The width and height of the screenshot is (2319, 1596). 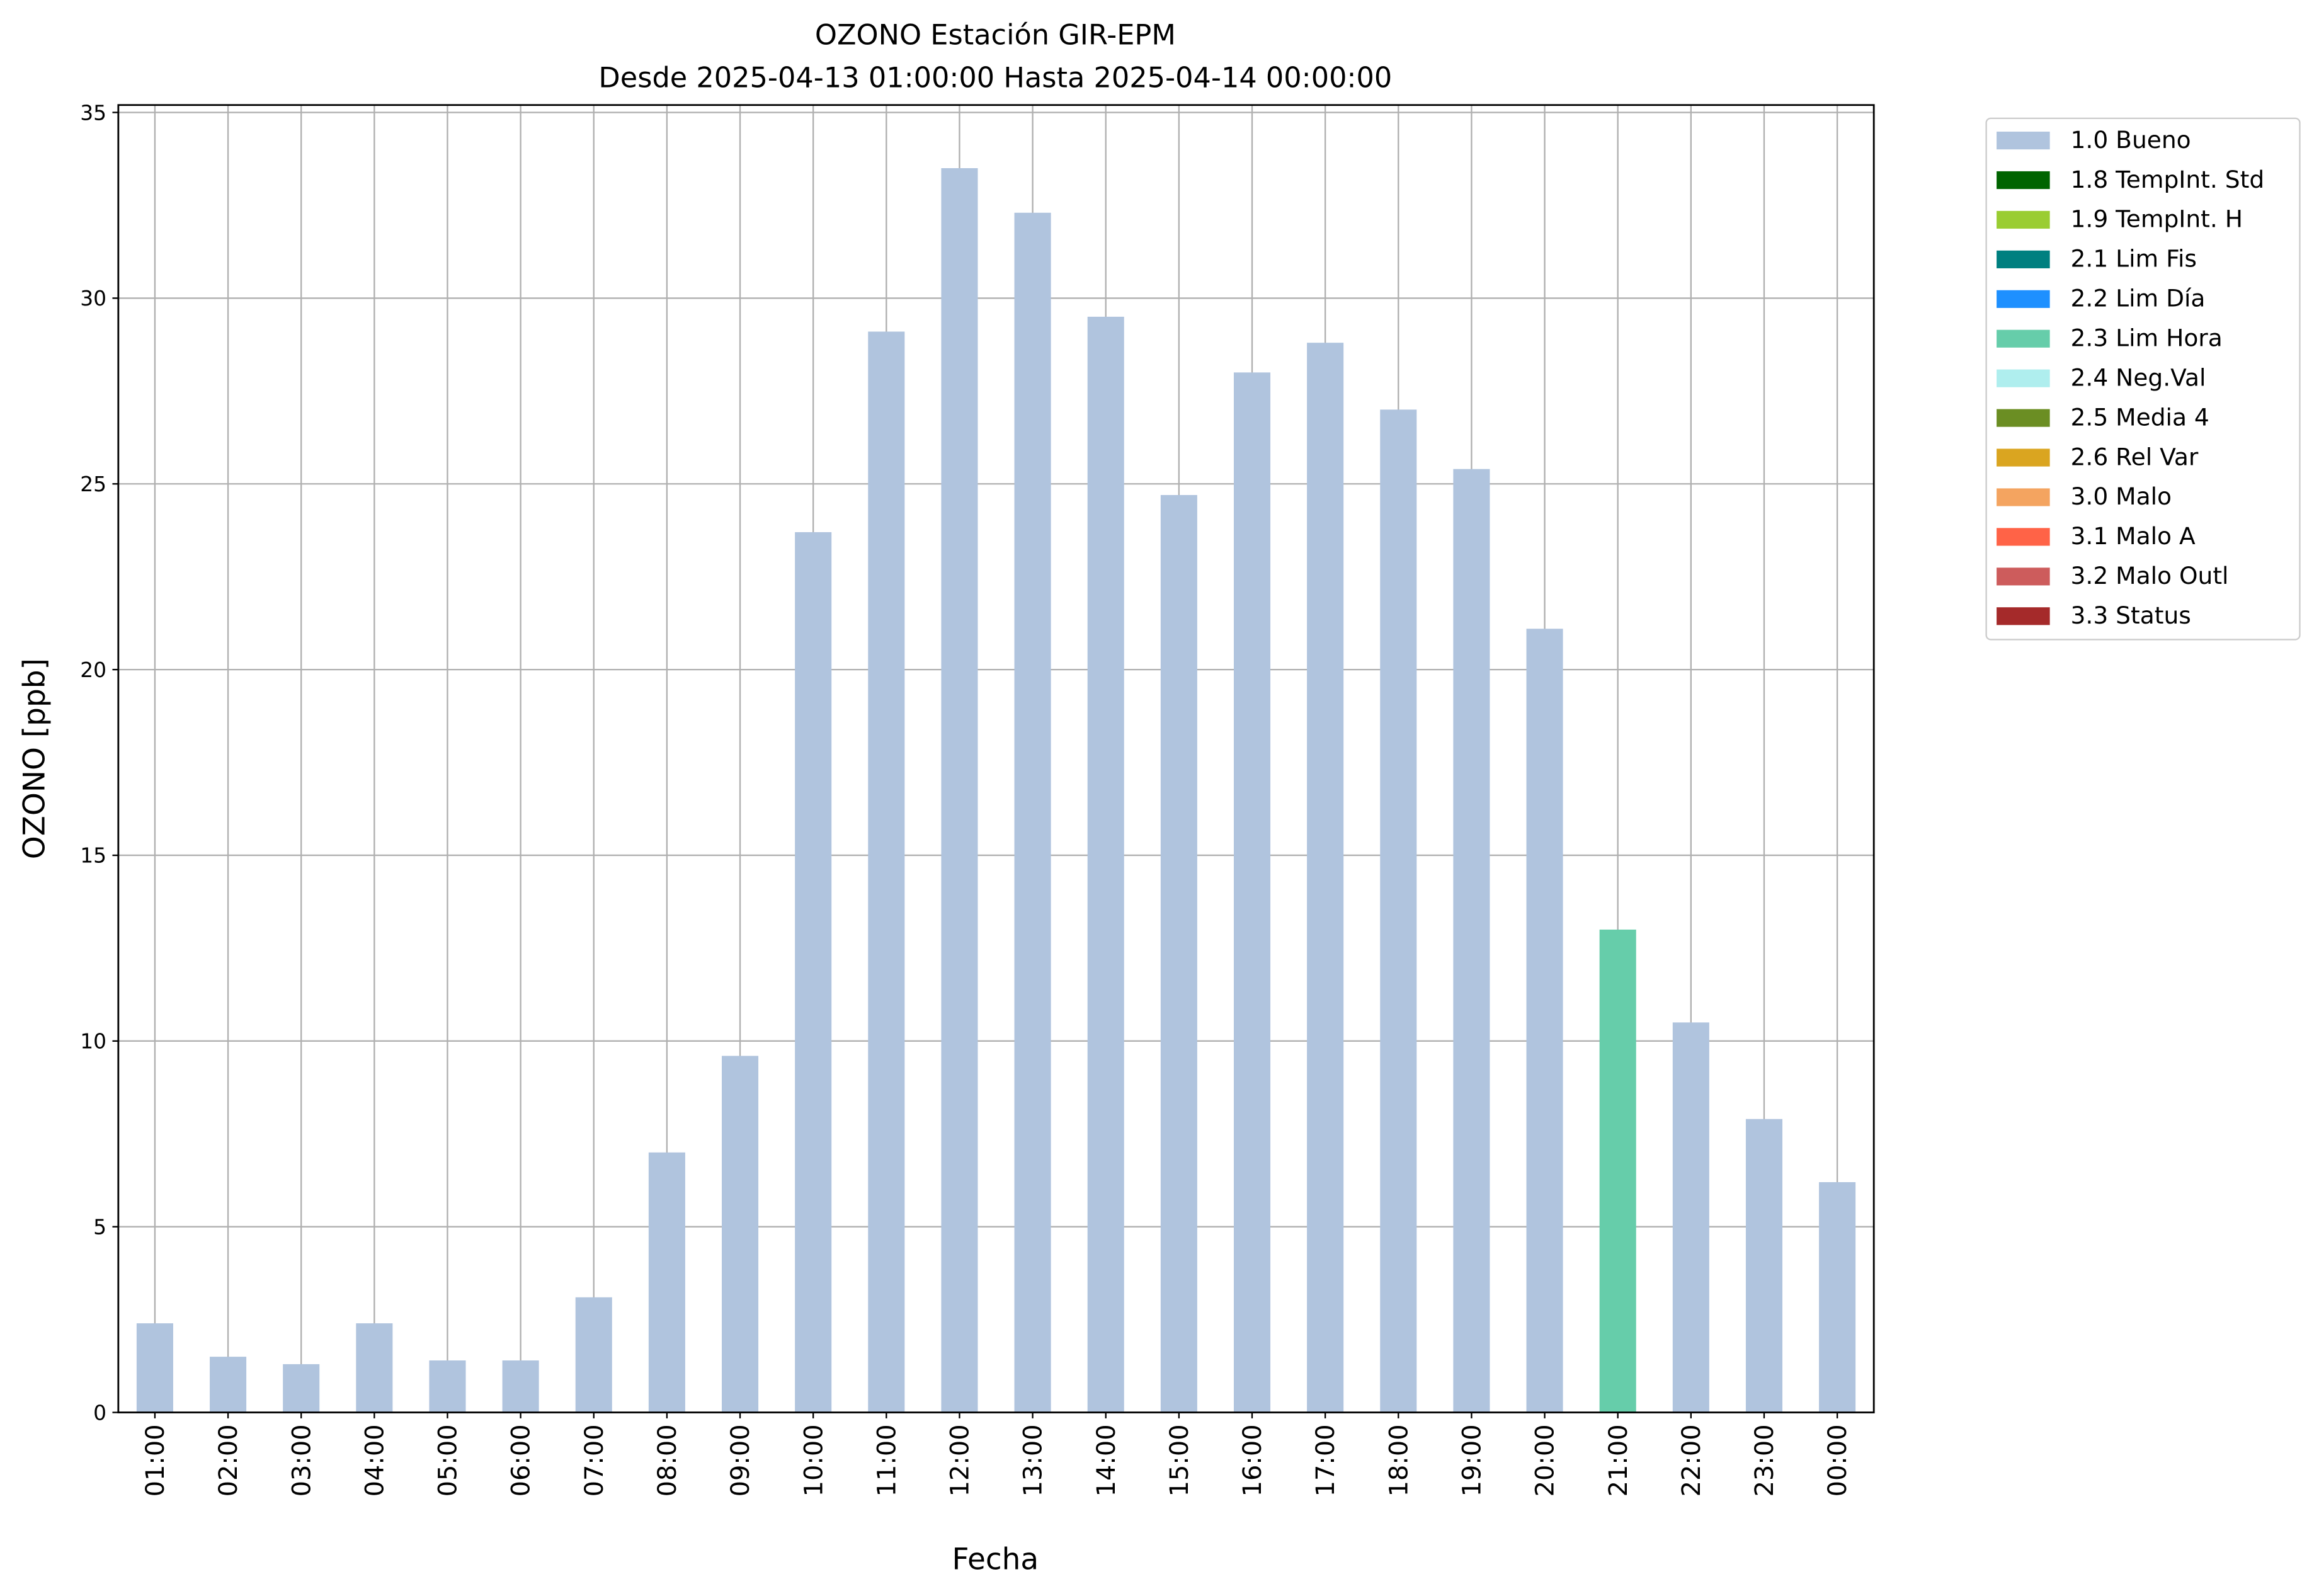 I want to click on x-tick-label: 18:00, so click(x=1398, y=1460).